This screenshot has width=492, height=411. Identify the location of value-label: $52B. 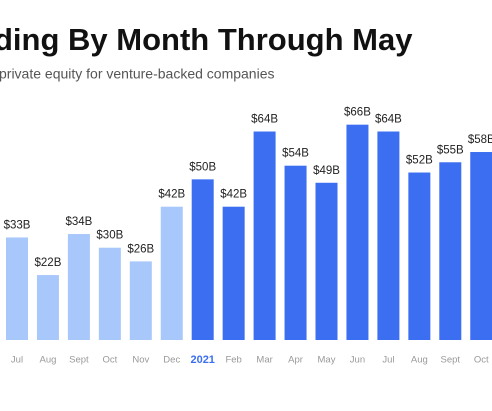
(419, 161).